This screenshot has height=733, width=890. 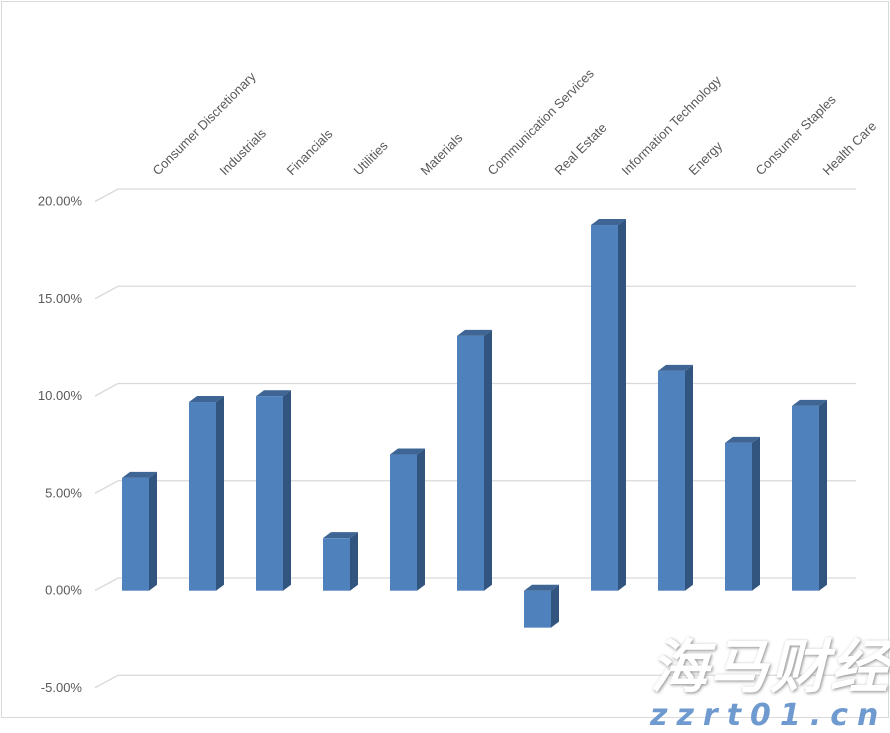 What do you see at coordinates (60, 395) in the screenshot?
I see `y-tick-label: 10.00%` at bounding box center [60, 395].